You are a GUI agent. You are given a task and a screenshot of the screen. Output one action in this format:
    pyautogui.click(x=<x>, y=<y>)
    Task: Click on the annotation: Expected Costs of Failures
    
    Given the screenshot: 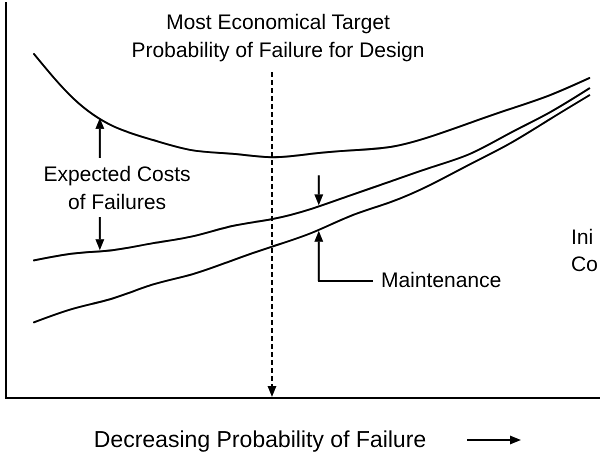 What is the action you would take?
    pyautogui.click(x=117, y=188)
    